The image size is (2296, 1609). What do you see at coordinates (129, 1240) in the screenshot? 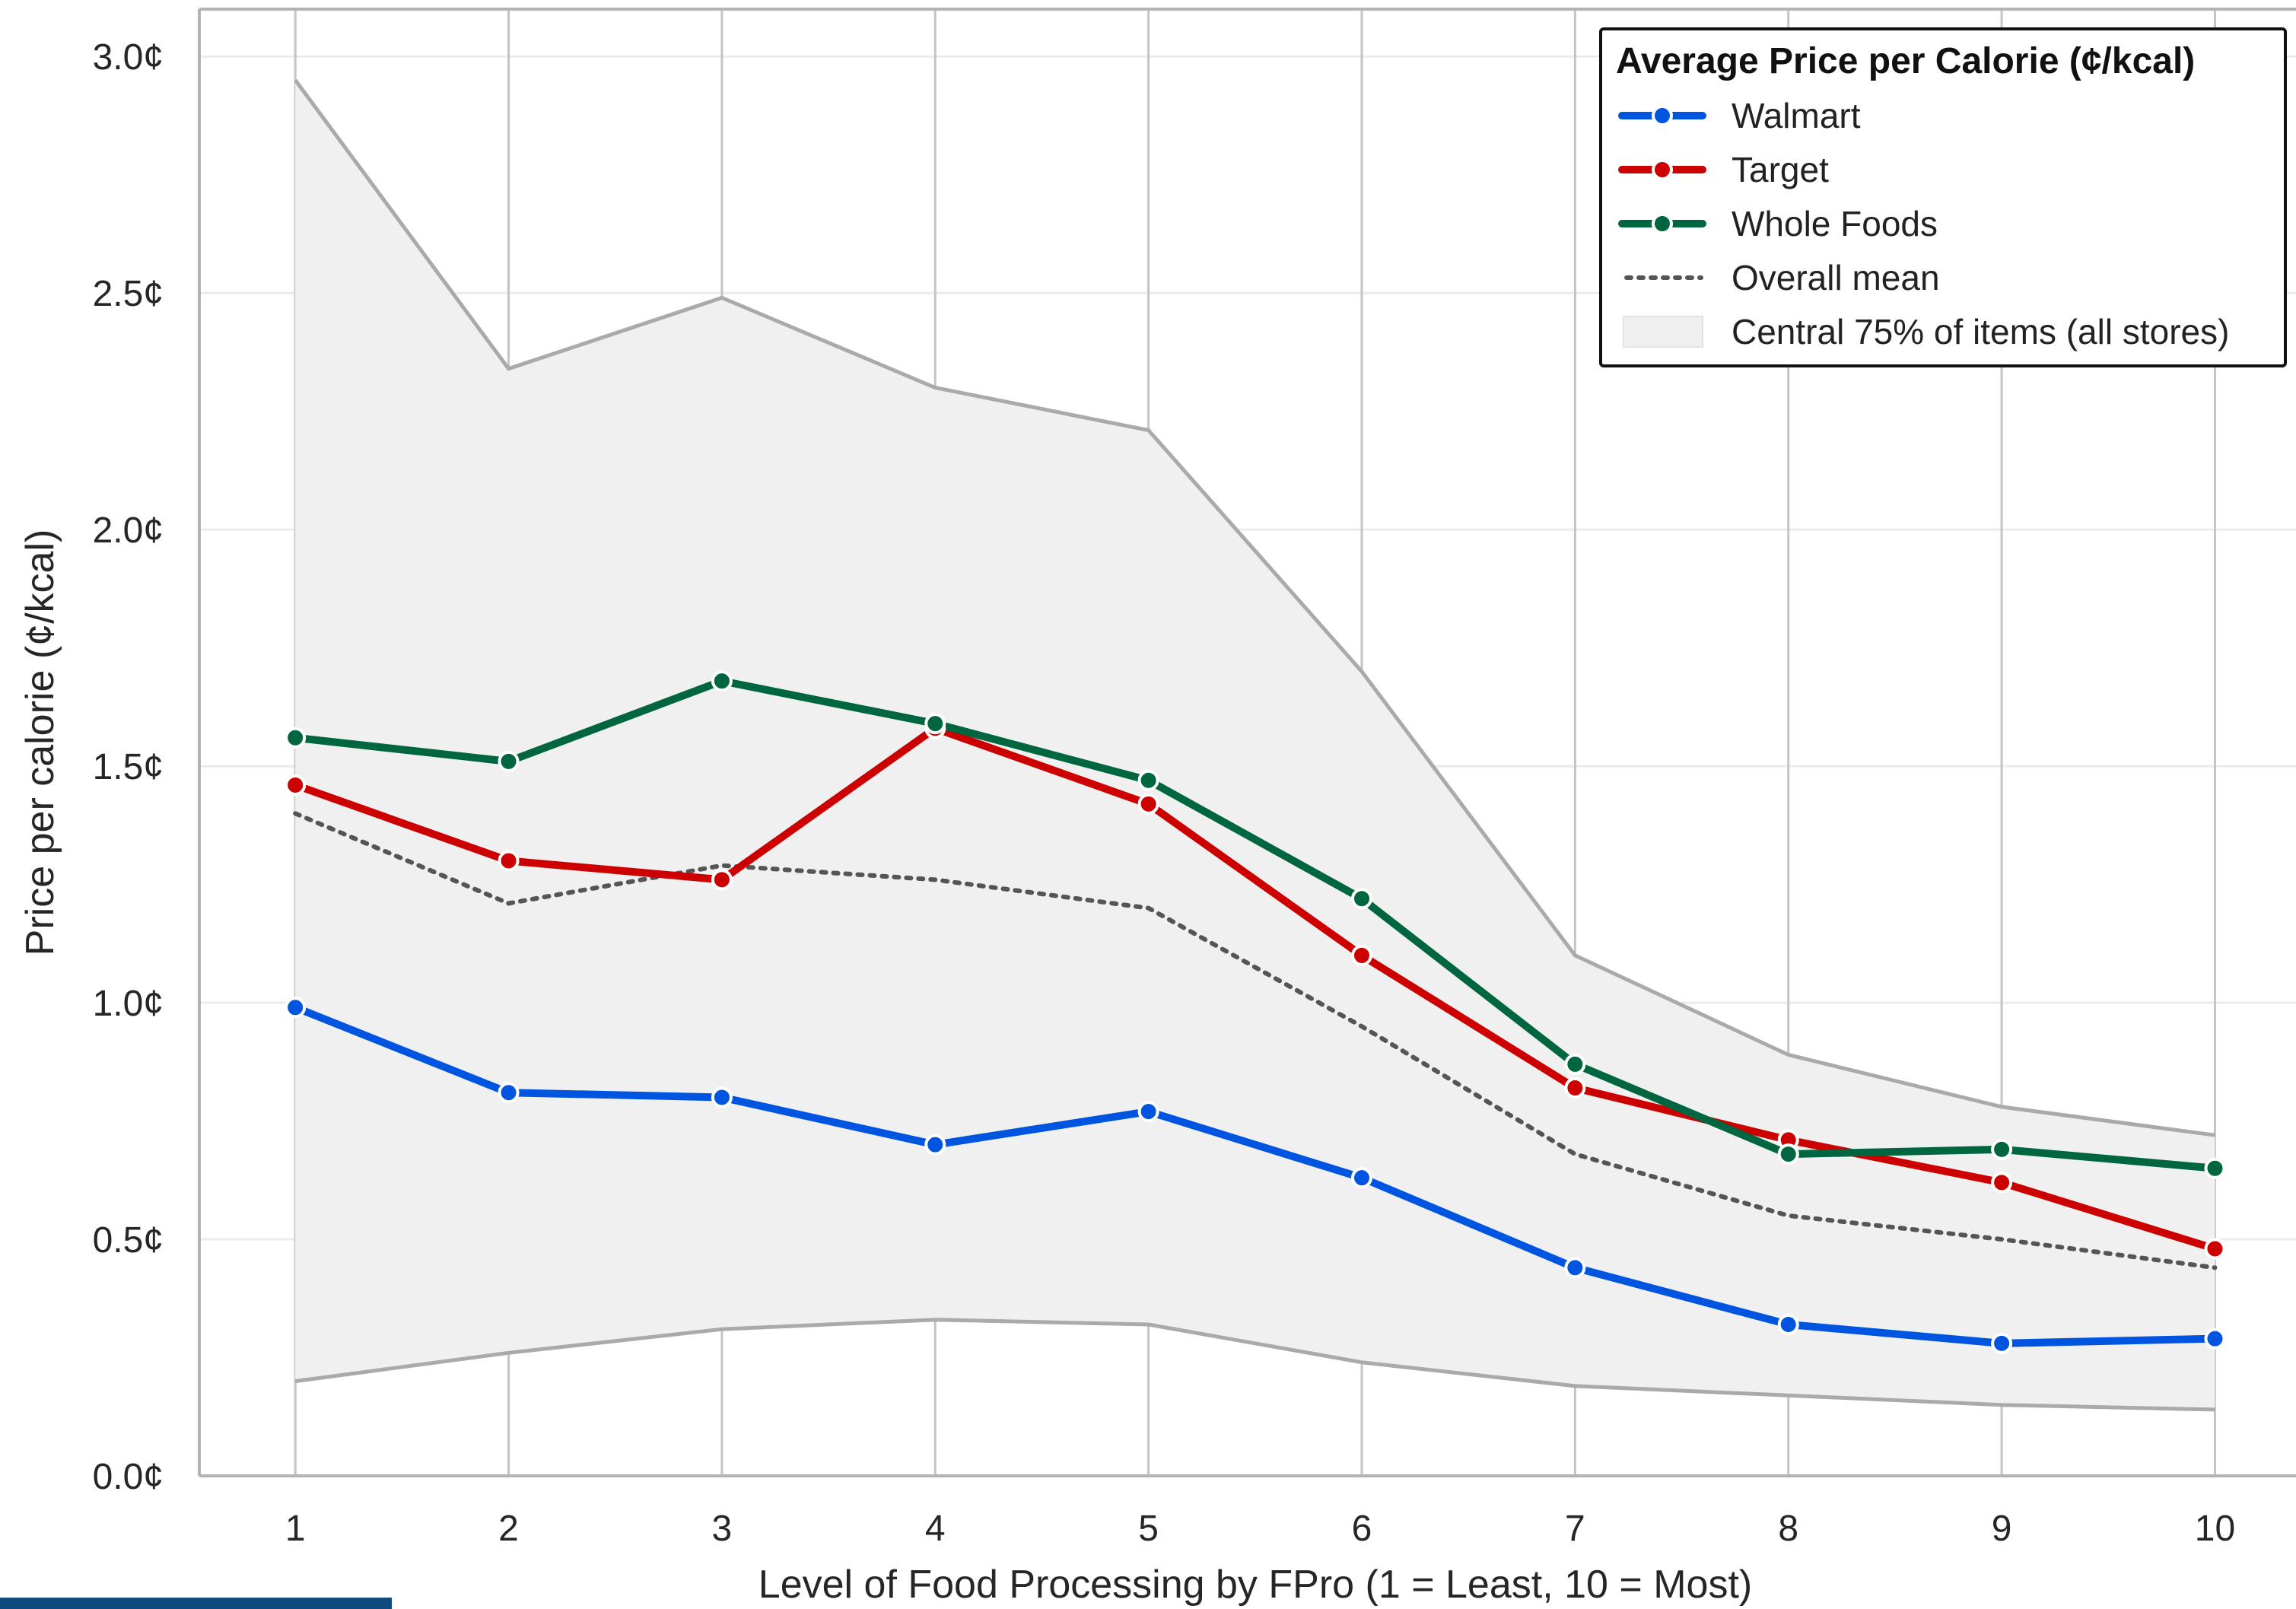
I see `y-tick-label-1: 0.5¢` at bounding box center [129, 1240].